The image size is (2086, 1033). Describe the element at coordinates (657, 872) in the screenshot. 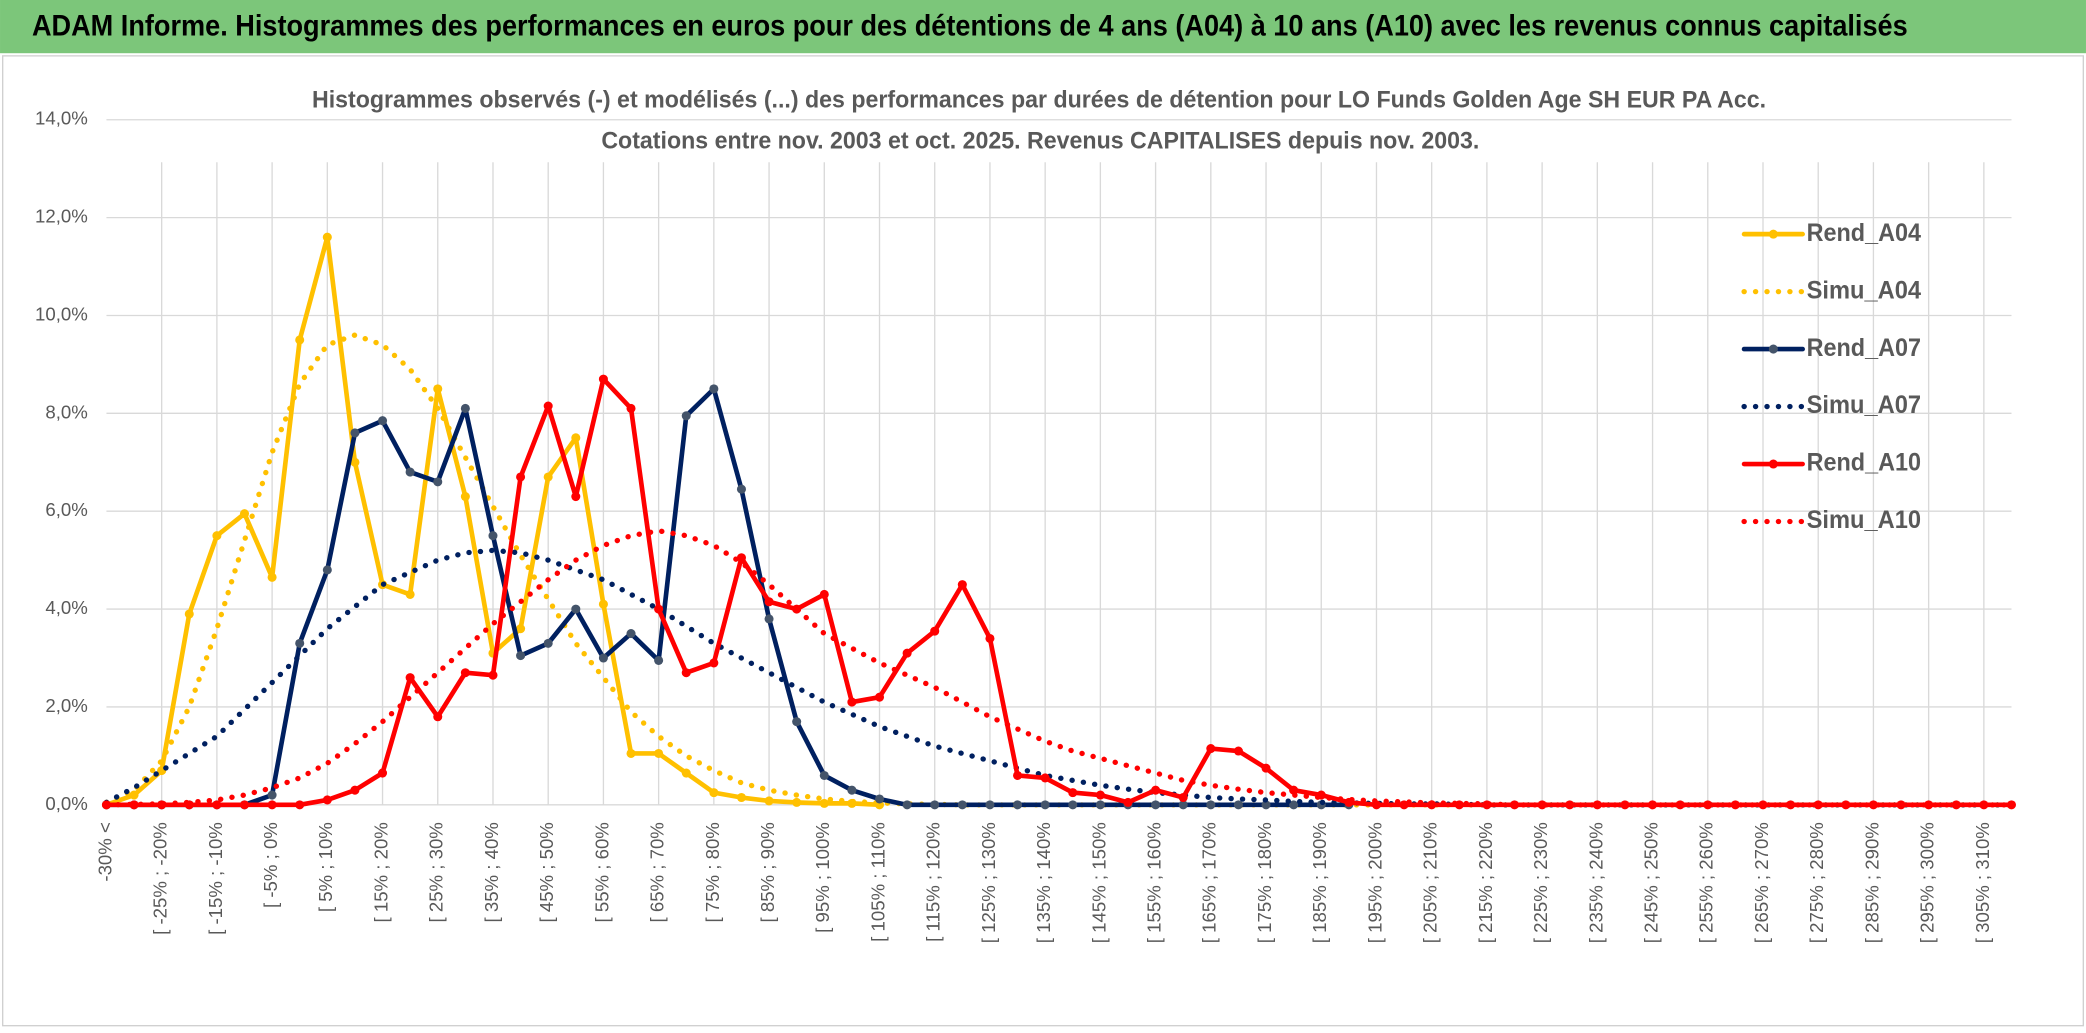

I see `x-tick-label: [ 65% ; 70%` at that location.